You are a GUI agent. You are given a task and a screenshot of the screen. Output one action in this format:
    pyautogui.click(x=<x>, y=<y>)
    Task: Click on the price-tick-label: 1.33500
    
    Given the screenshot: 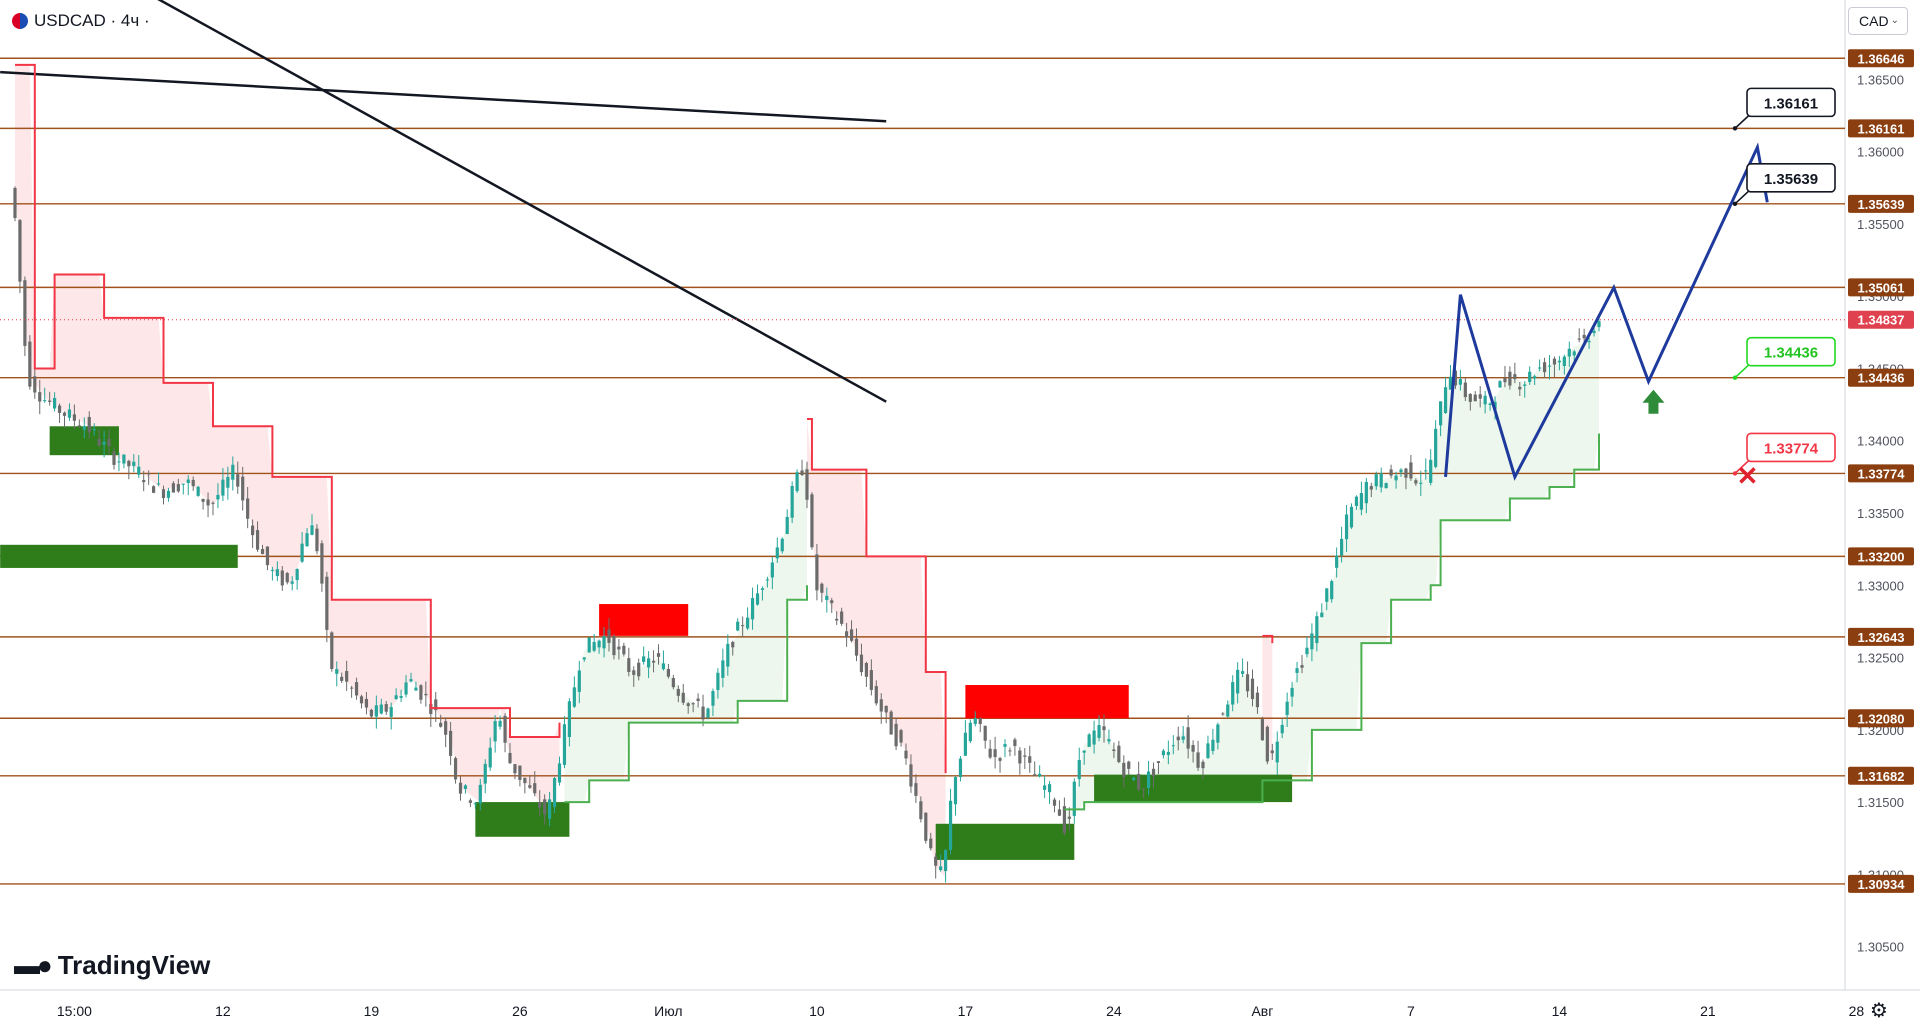 What is the action you would take?
    pyautogui.click(x=1880, y=513)
    